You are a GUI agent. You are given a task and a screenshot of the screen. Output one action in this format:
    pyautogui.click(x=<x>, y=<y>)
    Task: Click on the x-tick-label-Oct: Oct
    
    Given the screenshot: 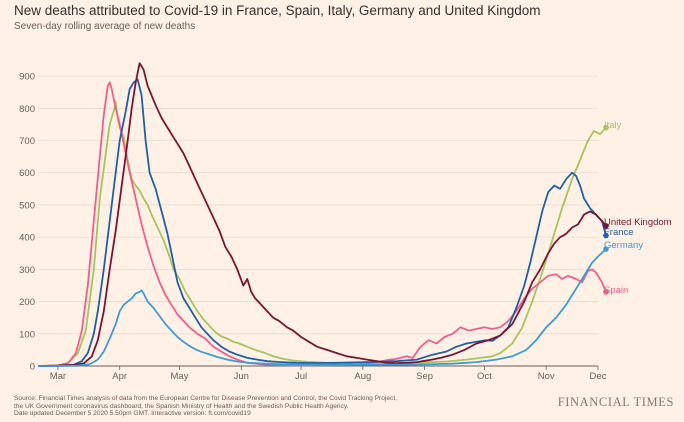 What is the action you would take?
    pyautogui.click(x=484, y=376)
    